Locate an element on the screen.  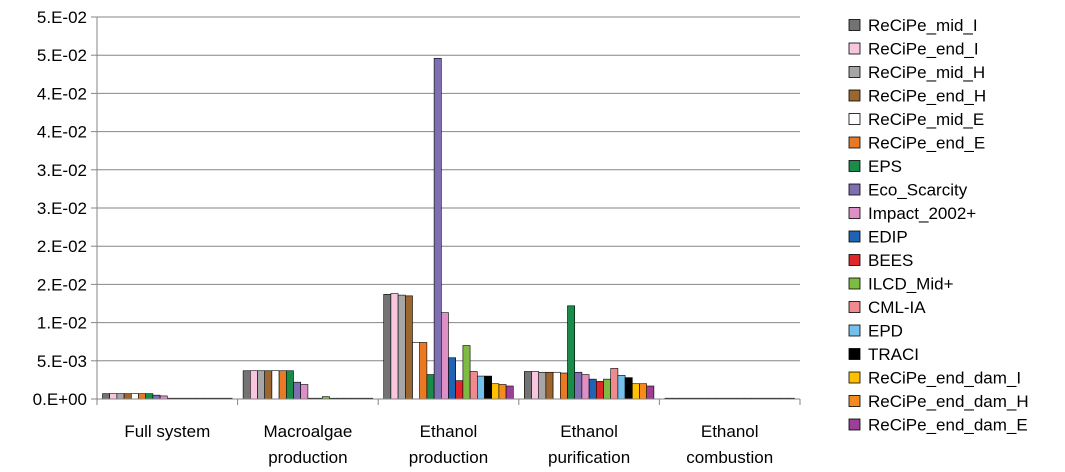
category-label: combustion is located at coordinates (729, 457).